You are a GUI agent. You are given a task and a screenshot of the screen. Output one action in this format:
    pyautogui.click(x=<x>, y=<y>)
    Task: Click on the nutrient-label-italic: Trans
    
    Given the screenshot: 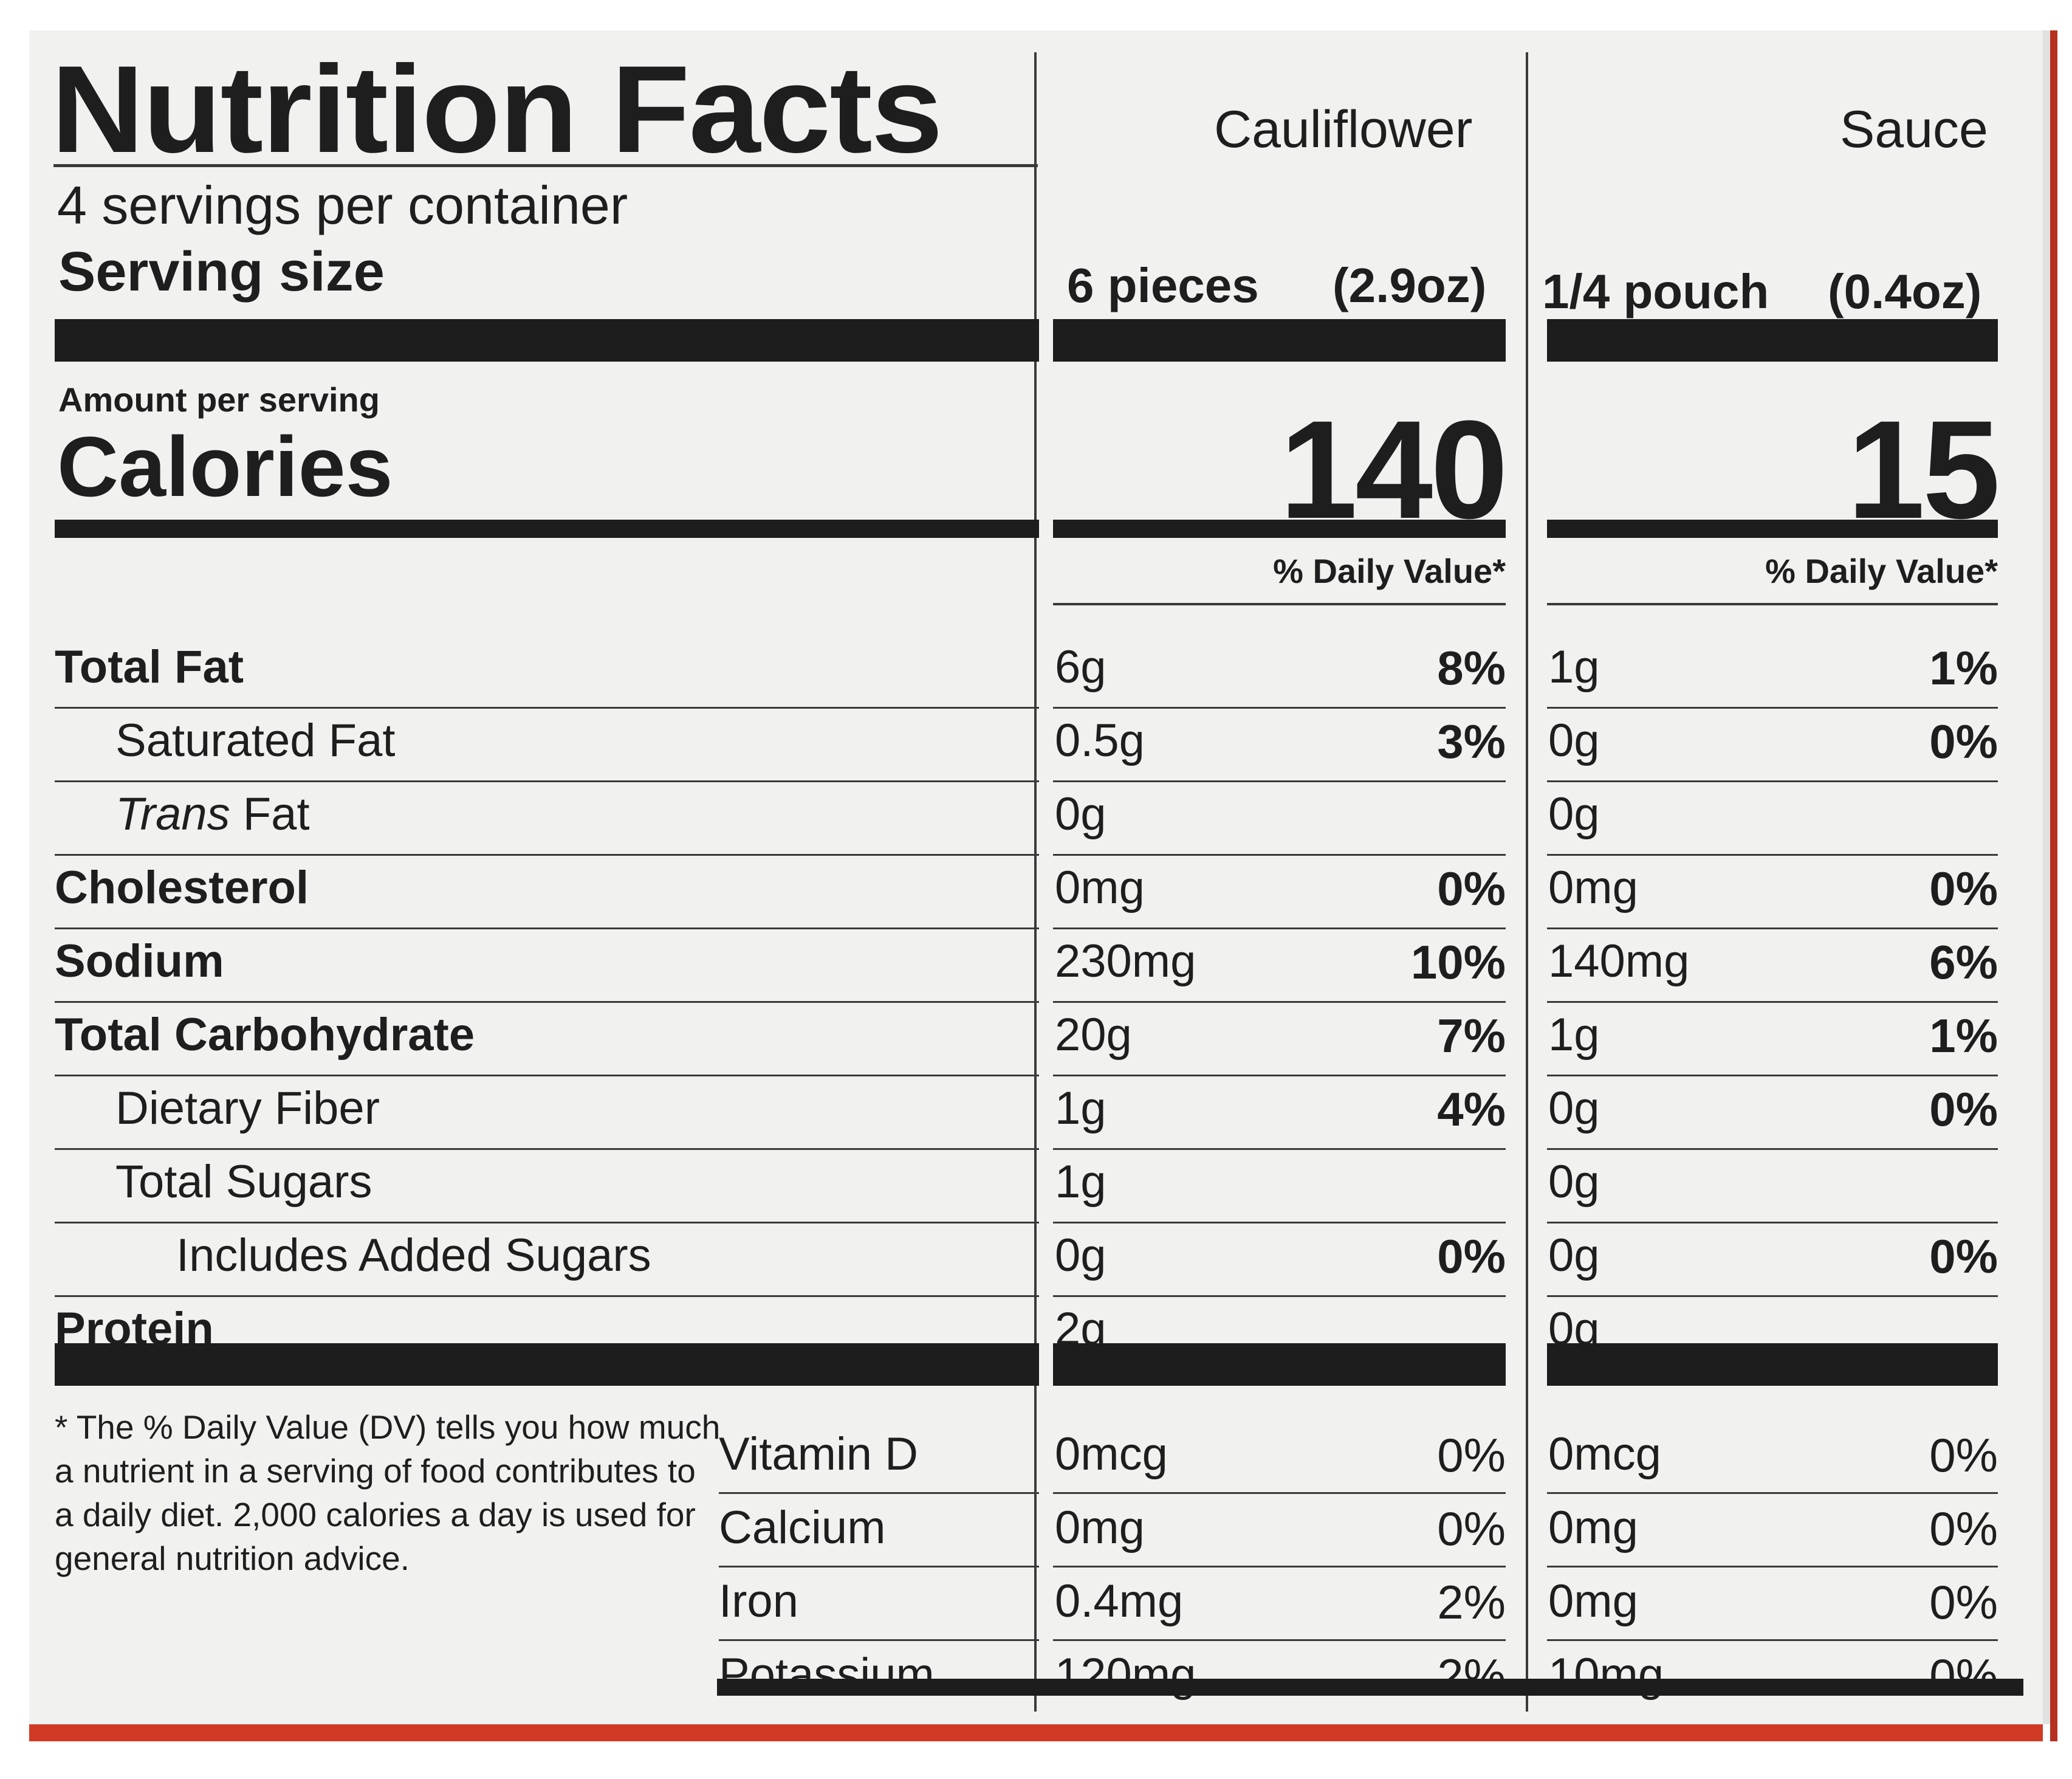 What is the action you would take?
    pyautogui.click(x=172, y=814)
    